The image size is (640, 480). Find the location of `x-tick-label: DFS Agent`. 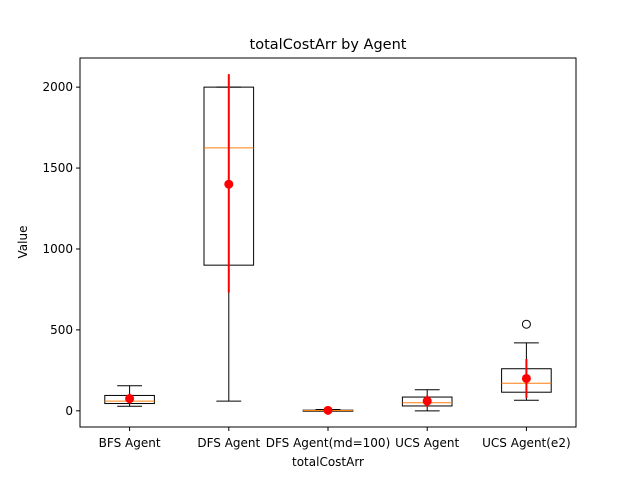

x-tick-label: DFS Agent is located at coordinates (228, 443).